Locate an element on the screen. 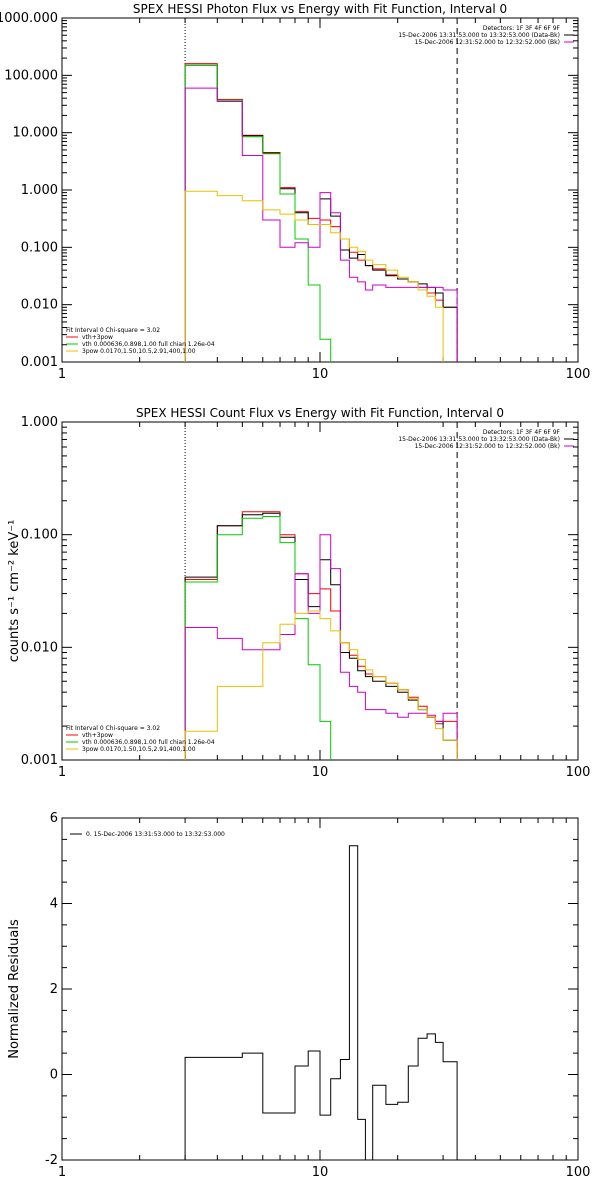 This screenshot has width=600, height=1200. y-tick-label: 100.000 is located at coordinates (31, 75).